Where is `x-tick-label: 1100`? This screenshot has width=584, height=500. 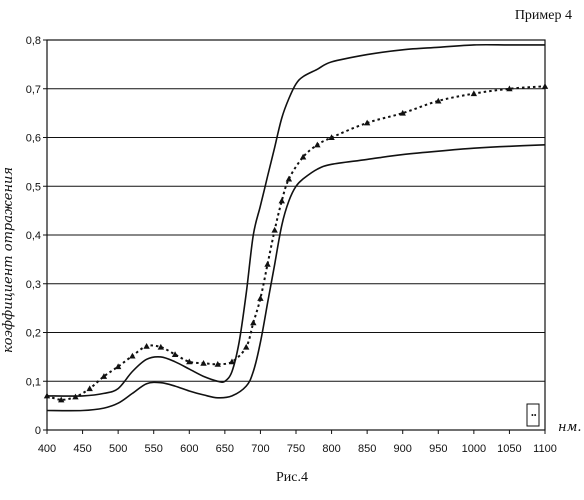
x-tick-label: 1100 is located at coordinates (545, 449).